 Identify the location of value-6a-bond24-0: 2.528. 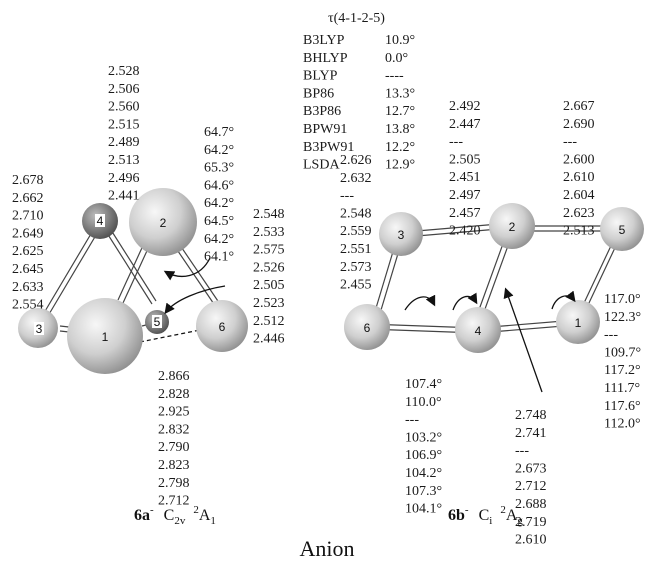
(124, 71).